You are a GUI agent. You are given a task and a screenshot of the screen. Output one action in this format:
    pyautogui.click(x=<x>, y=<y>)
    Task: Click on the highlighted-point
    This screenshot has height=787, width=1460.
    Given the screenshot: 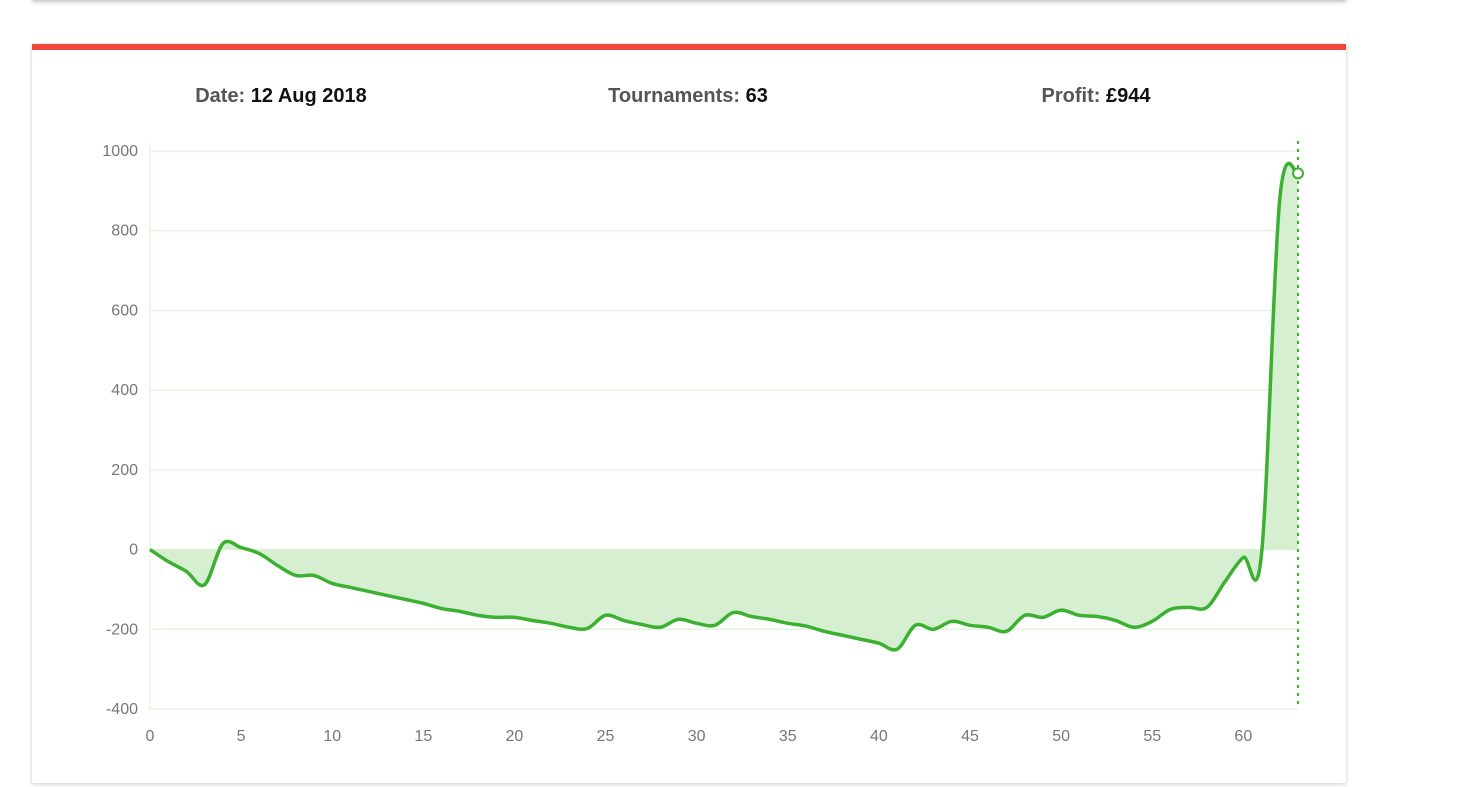 What is the action you would take?
    pyautogui.click(x=1298, y=173)
    